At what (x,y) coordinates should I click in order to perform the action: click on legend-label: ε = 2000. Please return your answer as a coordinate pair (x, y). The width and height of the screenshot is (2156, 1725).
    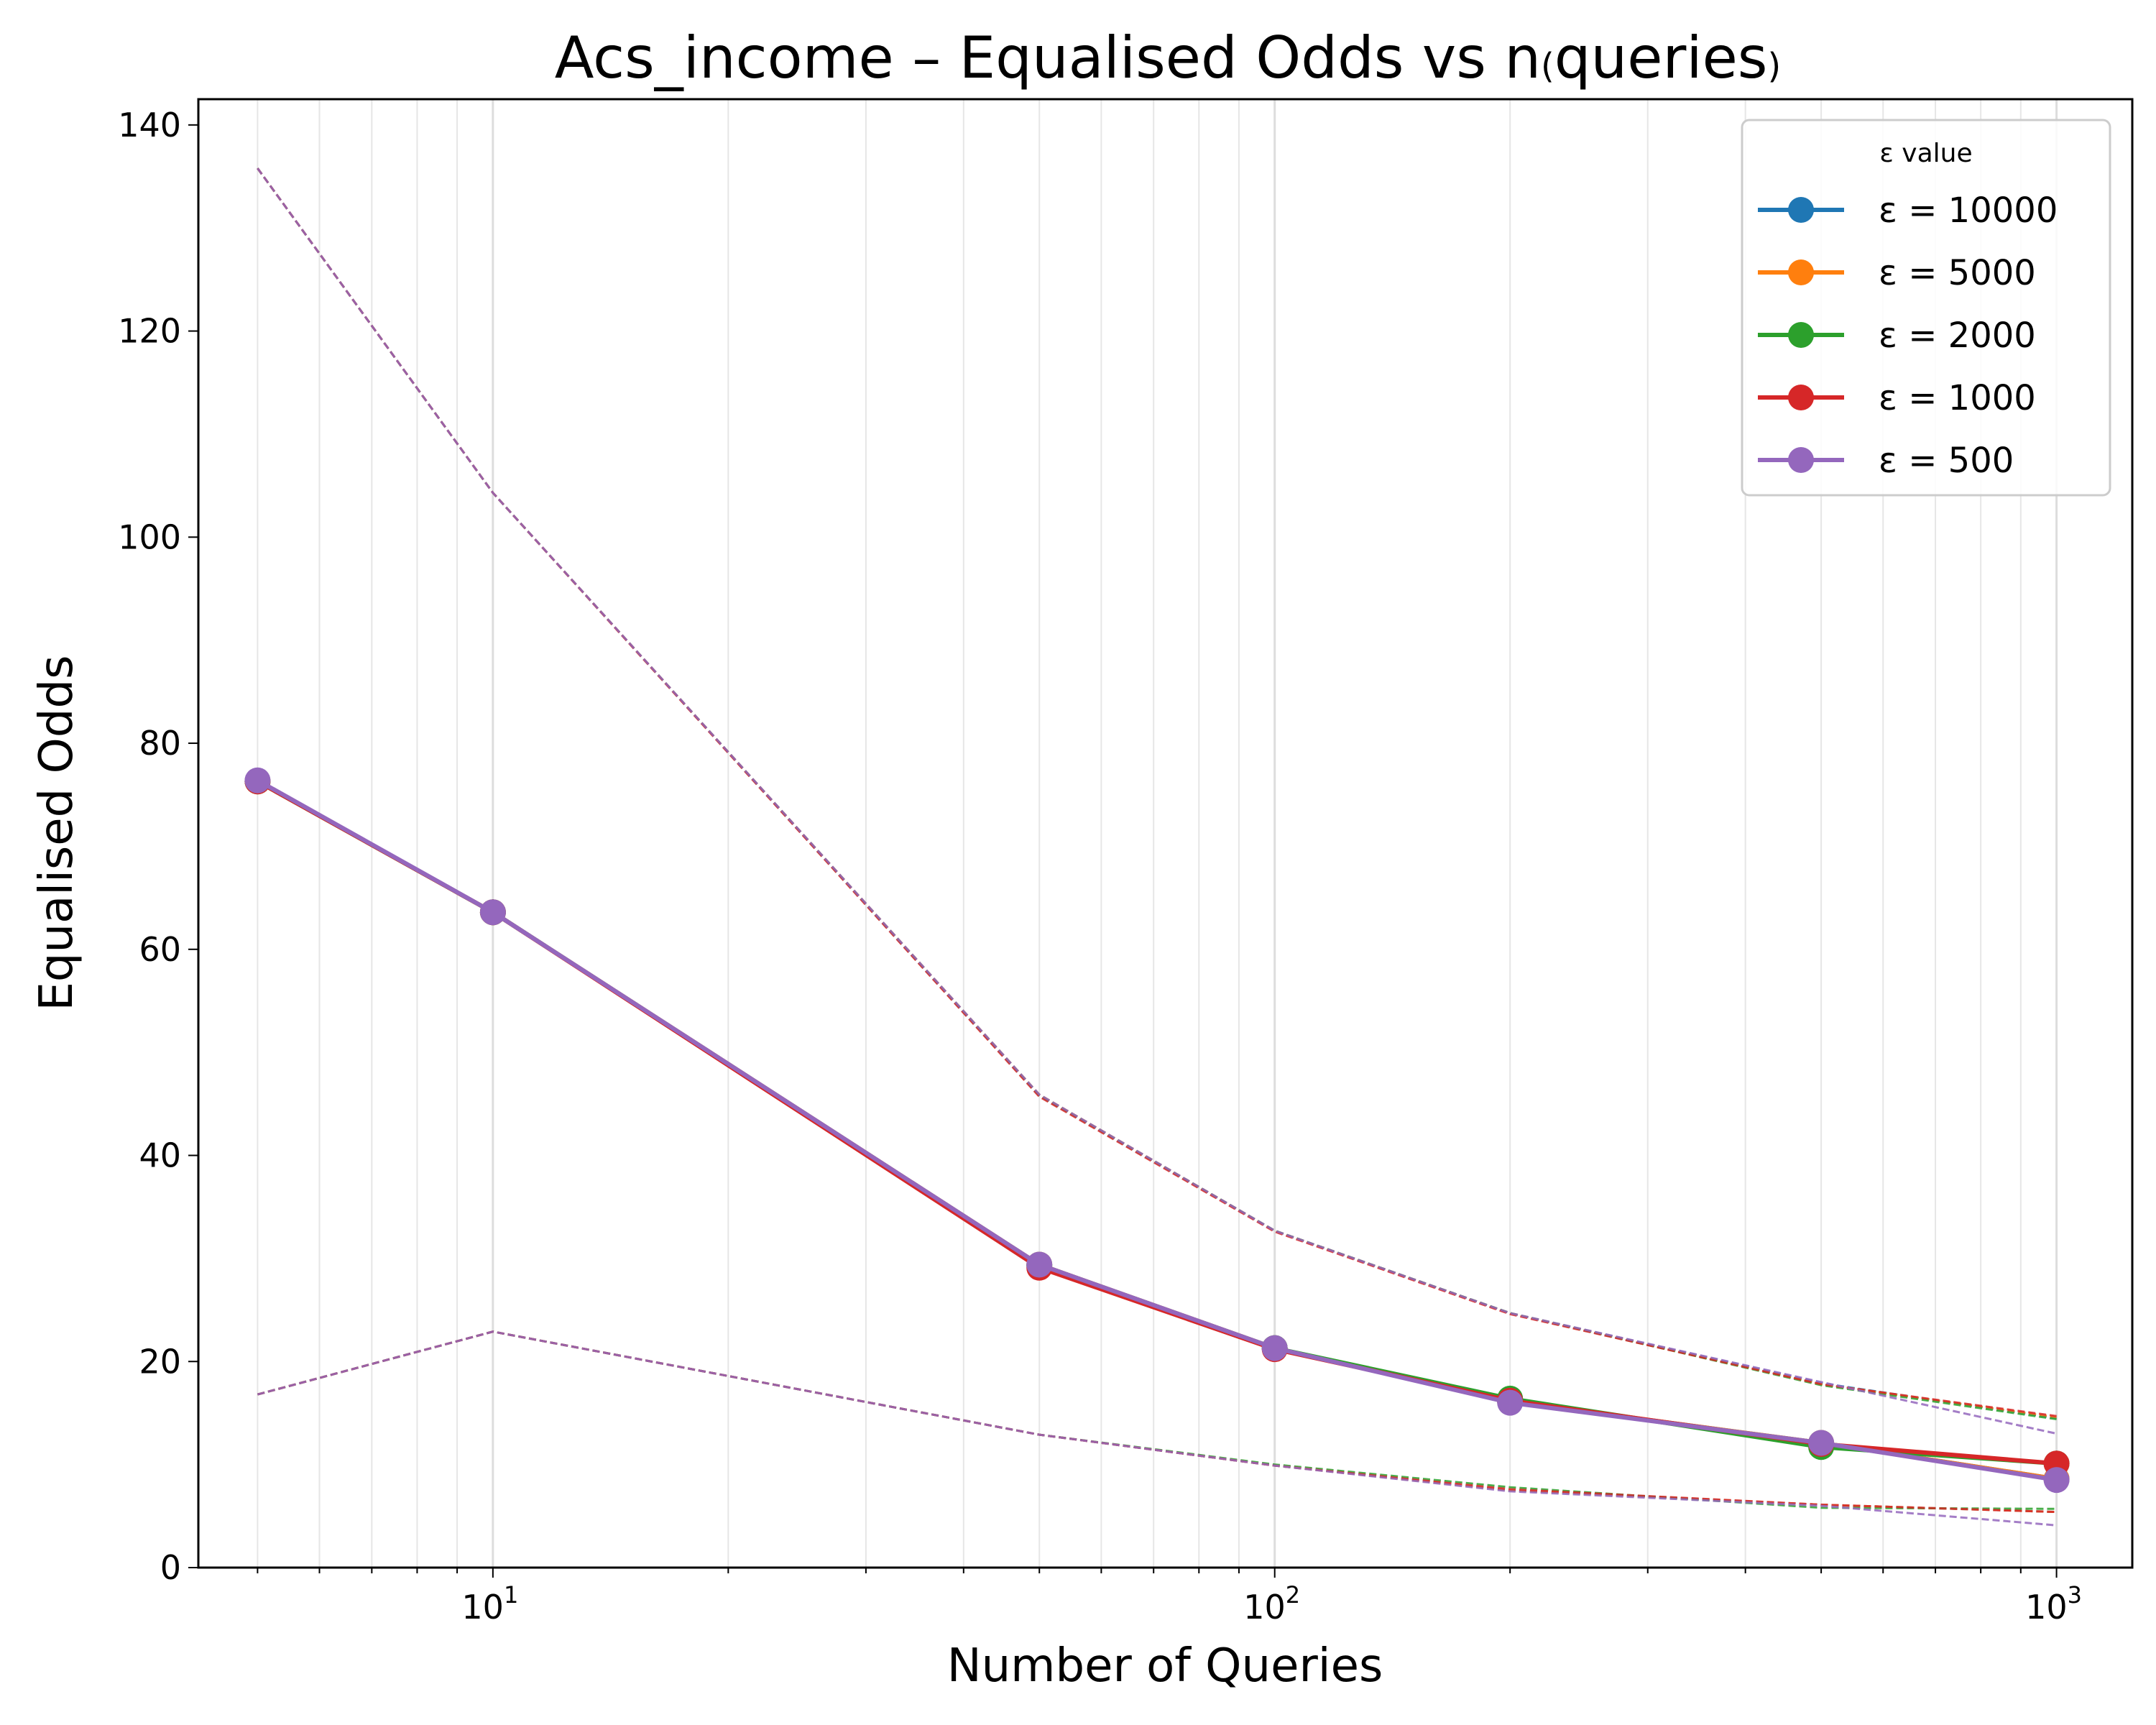
    Looking at the image, I should click on (1958, 336).